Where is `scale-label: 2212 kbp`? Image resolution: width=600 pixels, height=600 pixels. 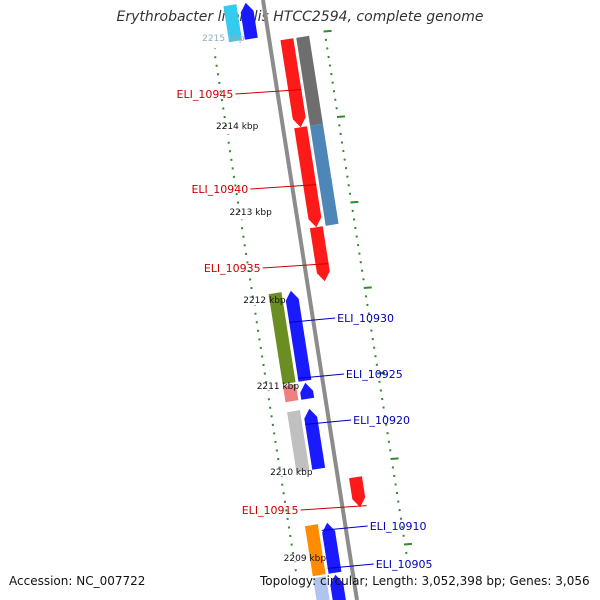 scale-label: 2212 kbp is located at coordinates (264, 301).